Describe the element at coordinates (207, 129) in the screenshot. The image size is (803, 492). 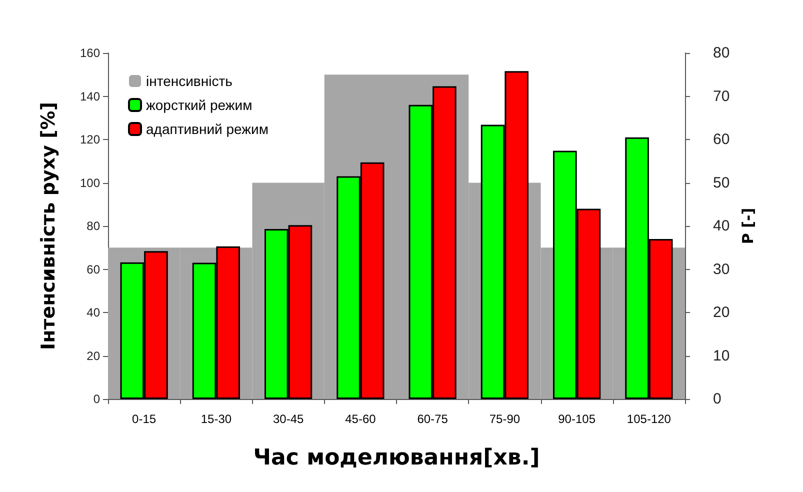
I see `legend-label: адаптивний режим` at that location.